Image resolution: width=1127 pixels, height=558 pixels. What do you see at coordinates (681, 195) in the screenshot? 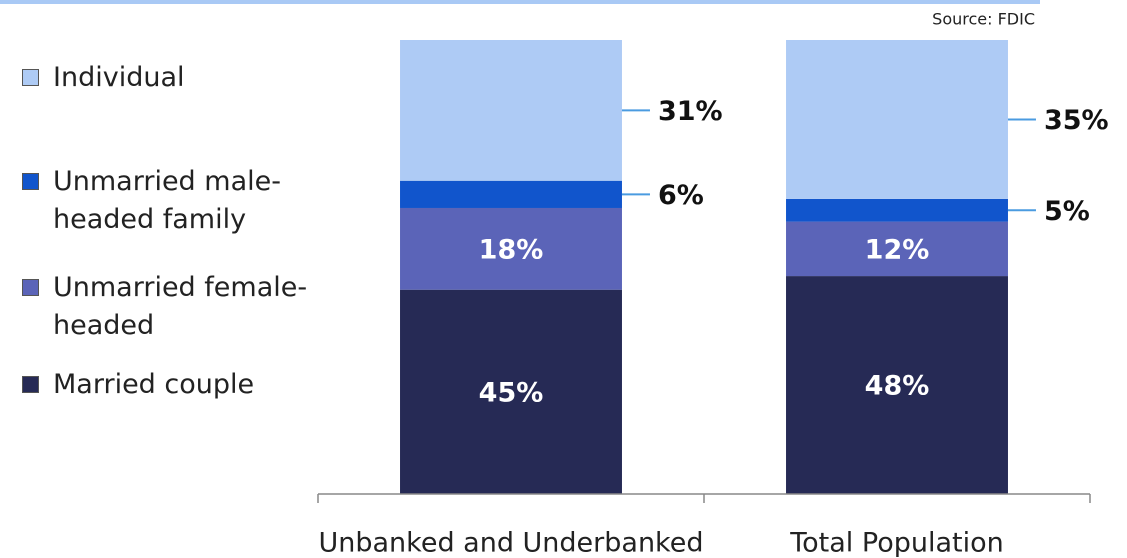
I see `data-label: 6%` at bounding box center [681, 195].